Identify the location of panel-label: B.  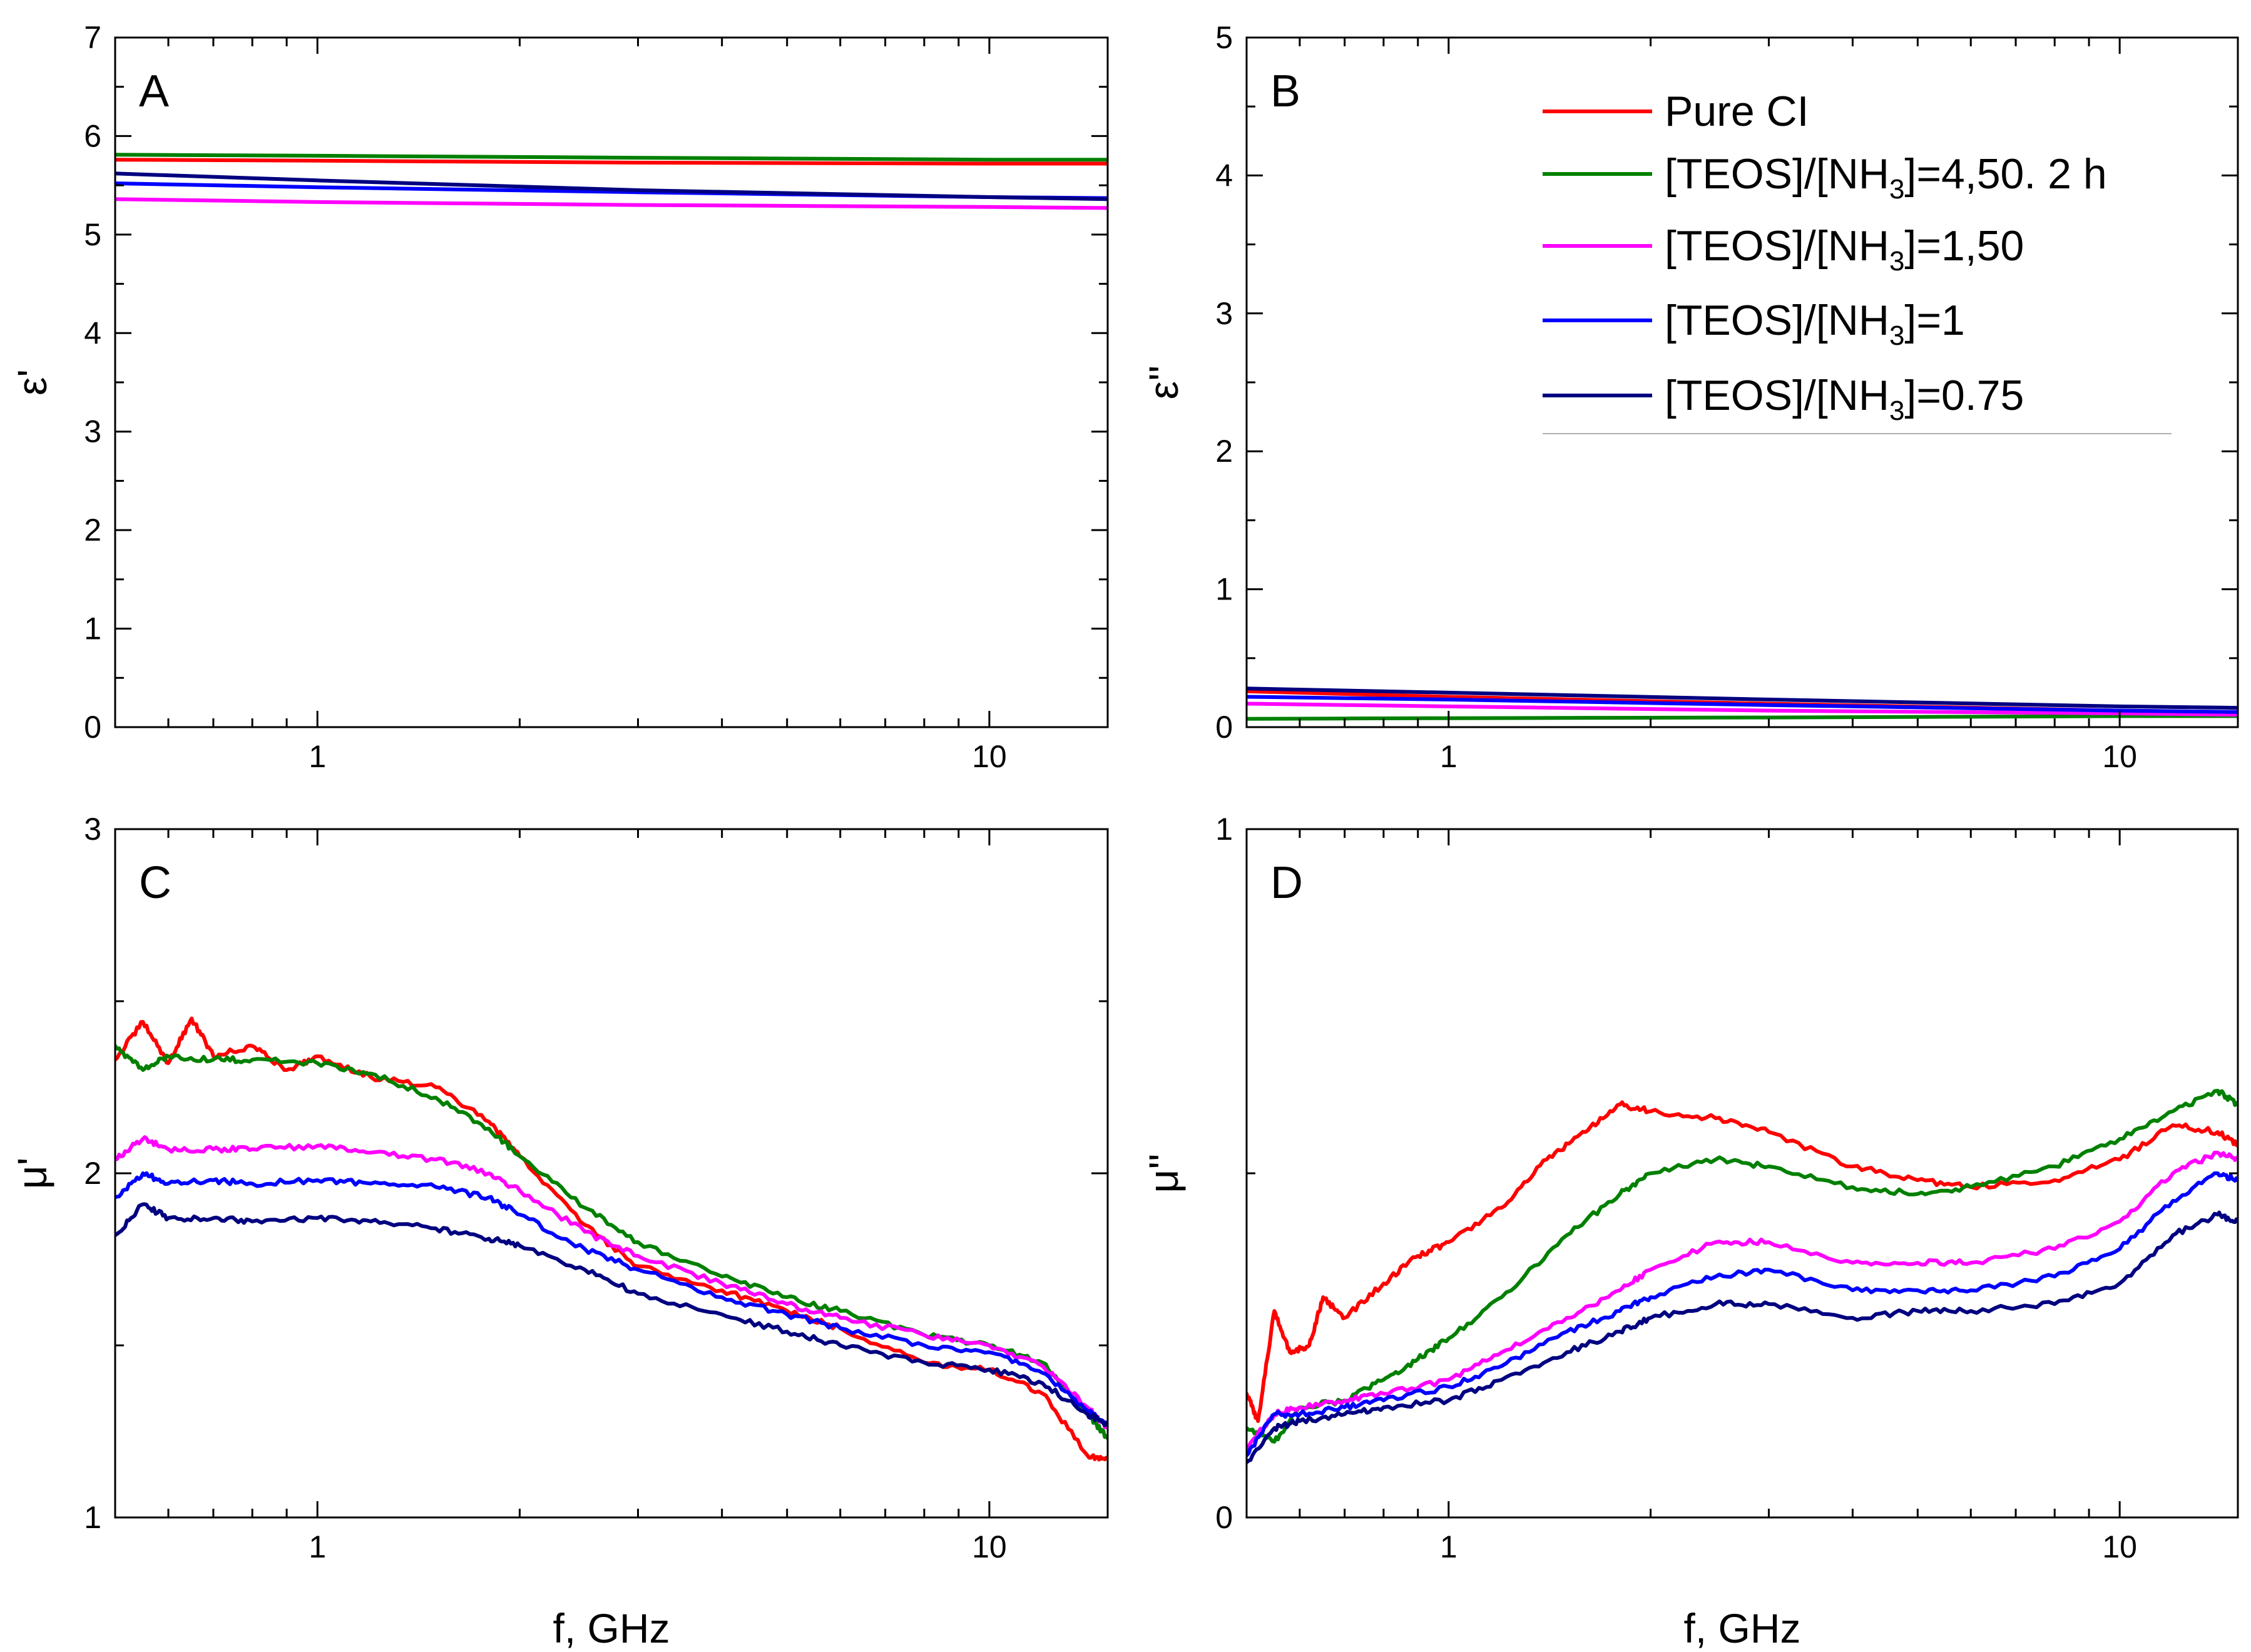
(1285, 91).